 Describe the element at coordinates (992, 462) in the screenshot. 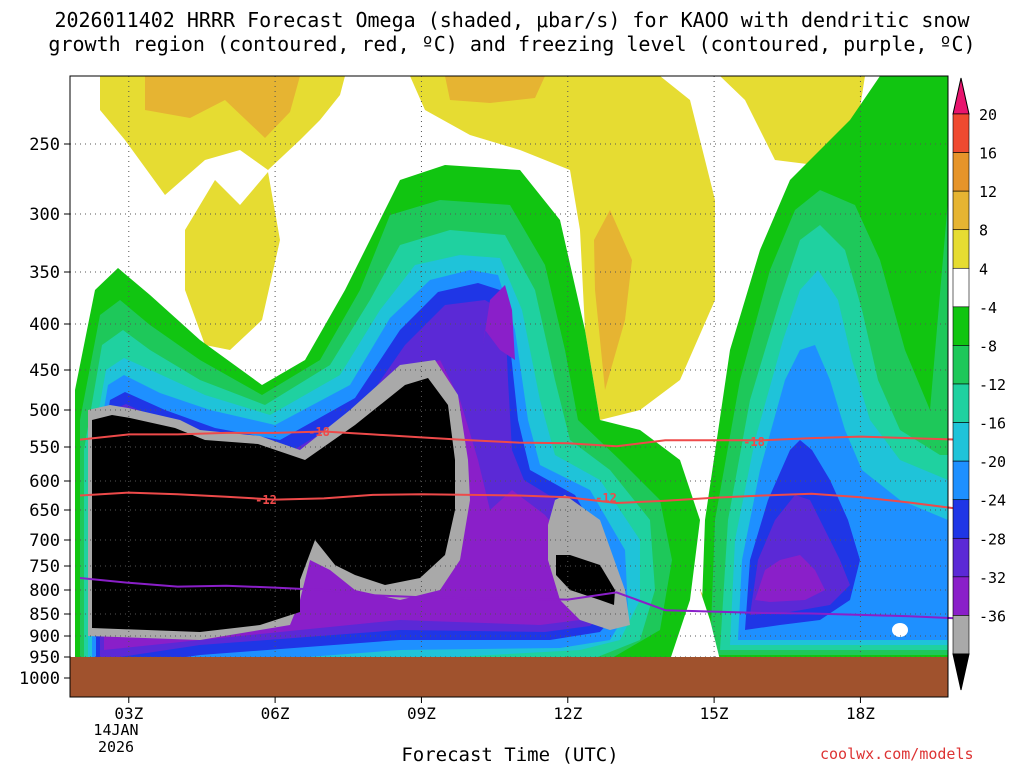

I see `colorbar-label--20: -20` at that location.